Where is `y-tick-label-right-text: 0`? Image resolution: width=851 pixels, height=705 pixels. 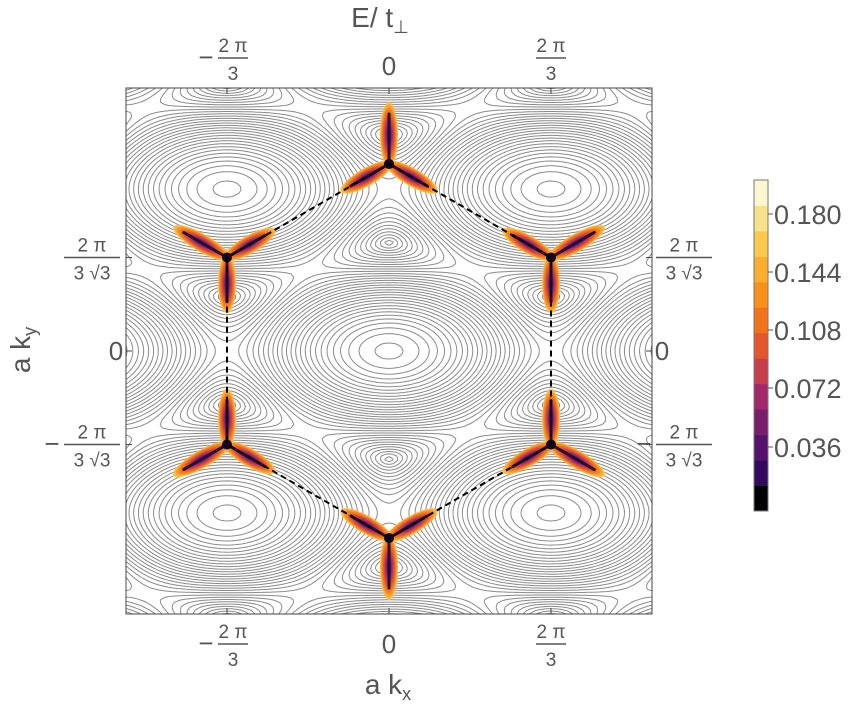 y-tick-label-right-text: 0 is located at coordinates (662, 351).